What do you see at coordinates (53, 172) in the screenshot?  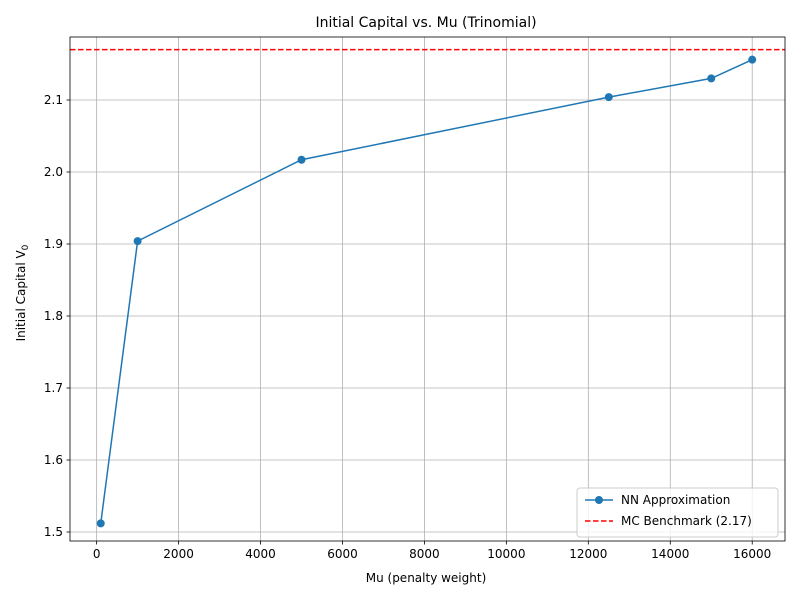 I see `y-tick-label: 2.0` at bounding box center [53, 172].